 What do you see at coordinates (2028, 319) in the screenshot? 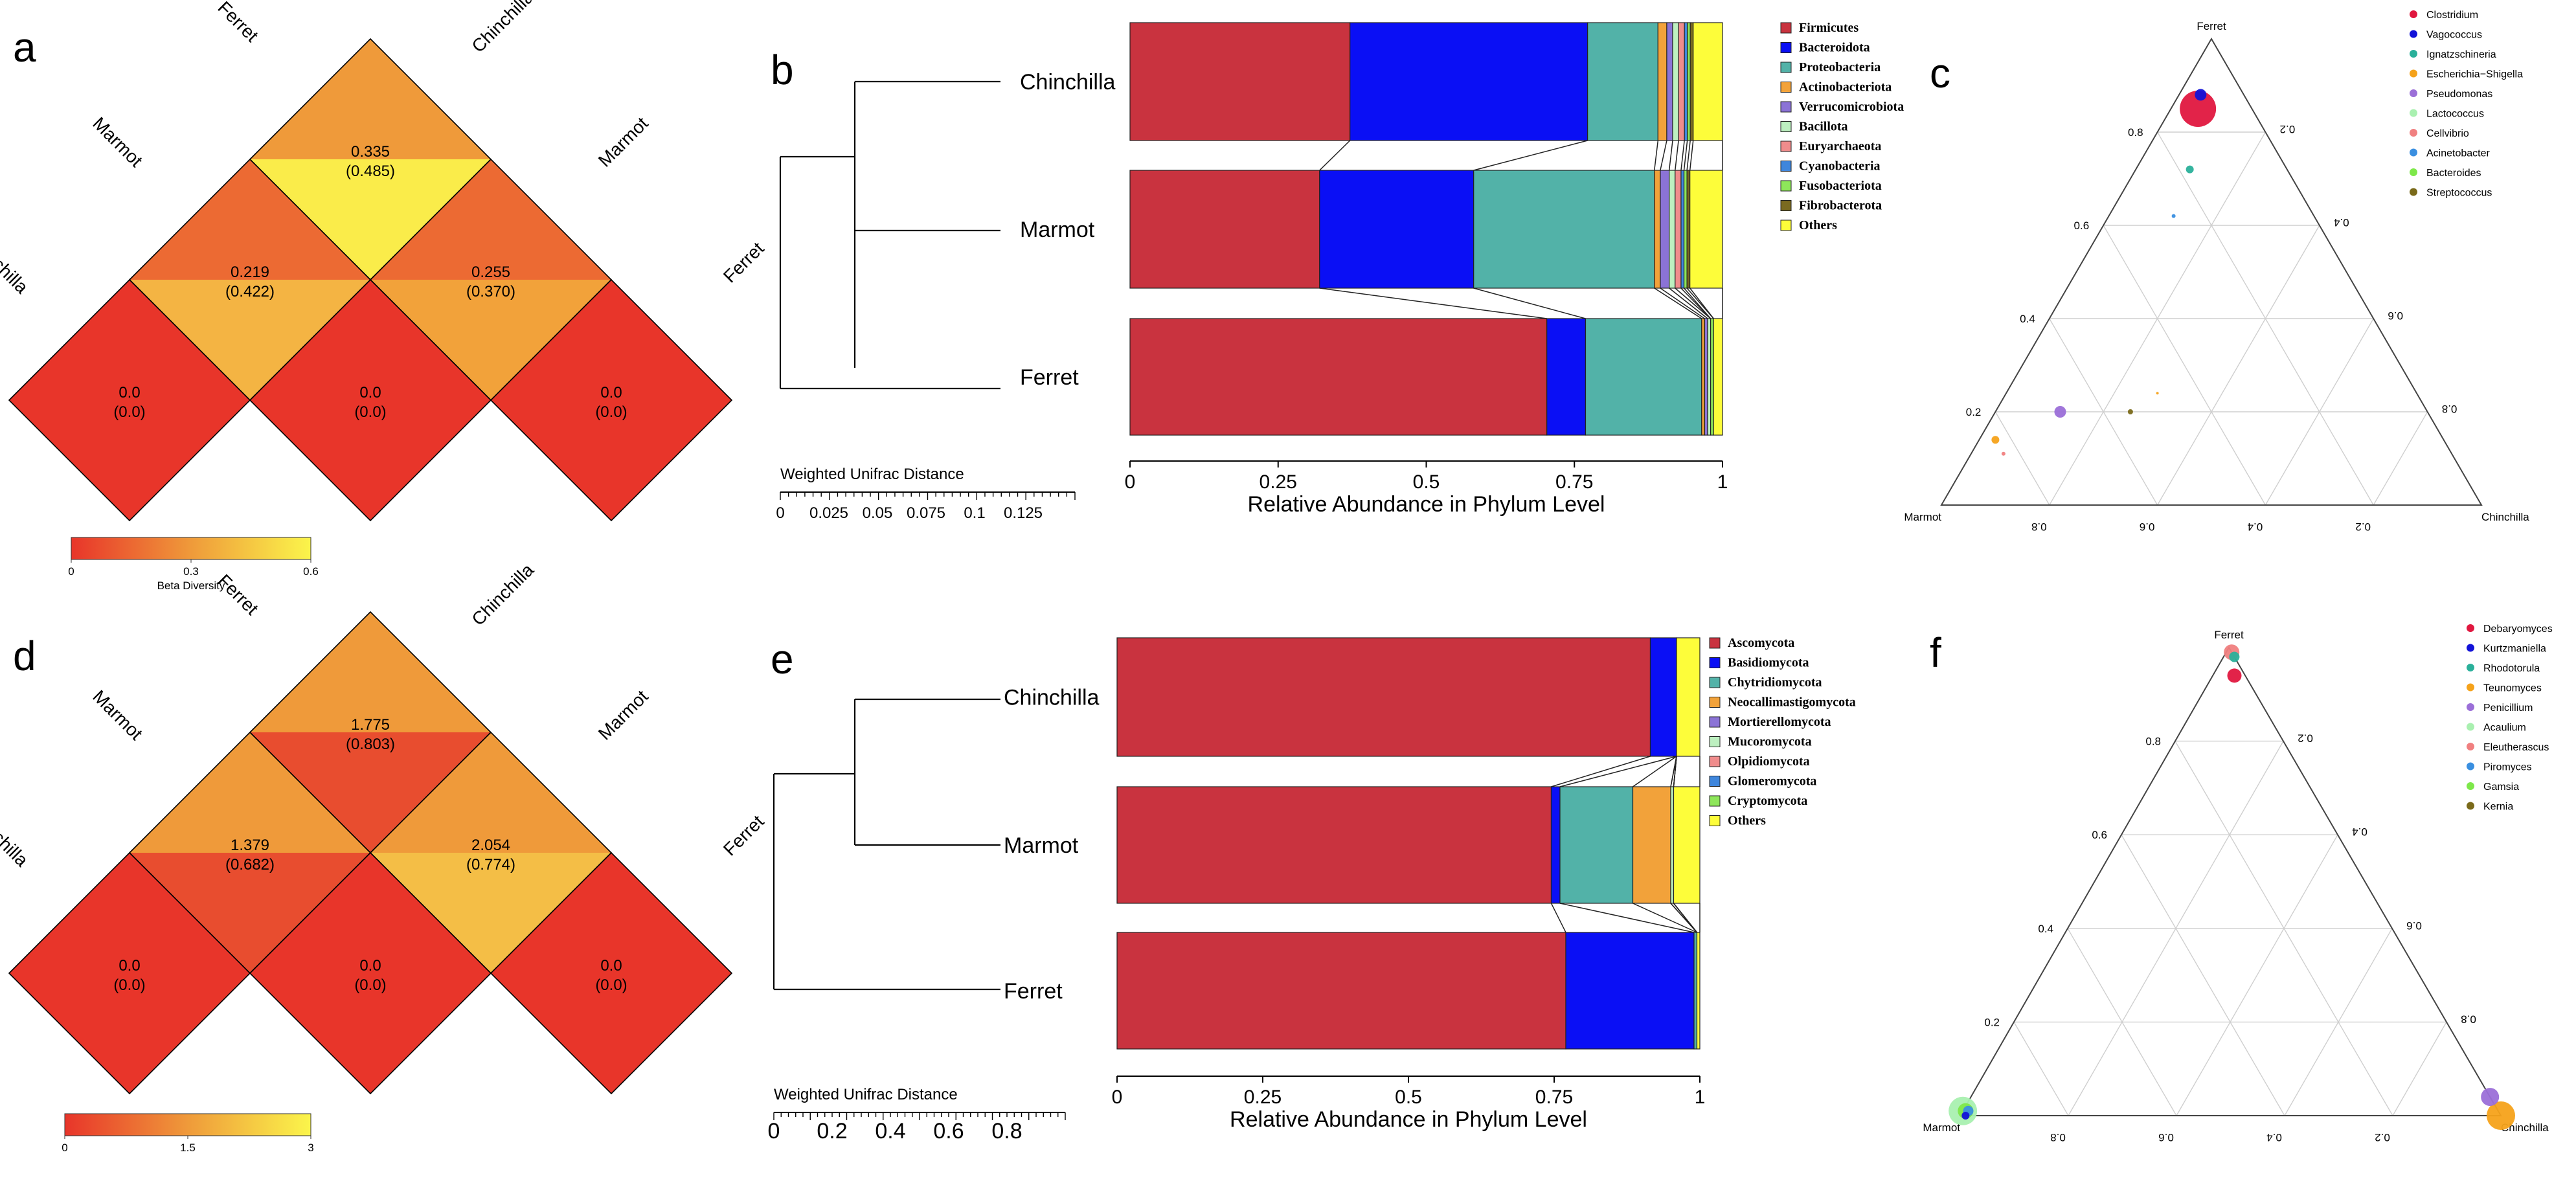
I see `ternary-c-tick-left-1: 0.4` at bounding box center [2028, 319].